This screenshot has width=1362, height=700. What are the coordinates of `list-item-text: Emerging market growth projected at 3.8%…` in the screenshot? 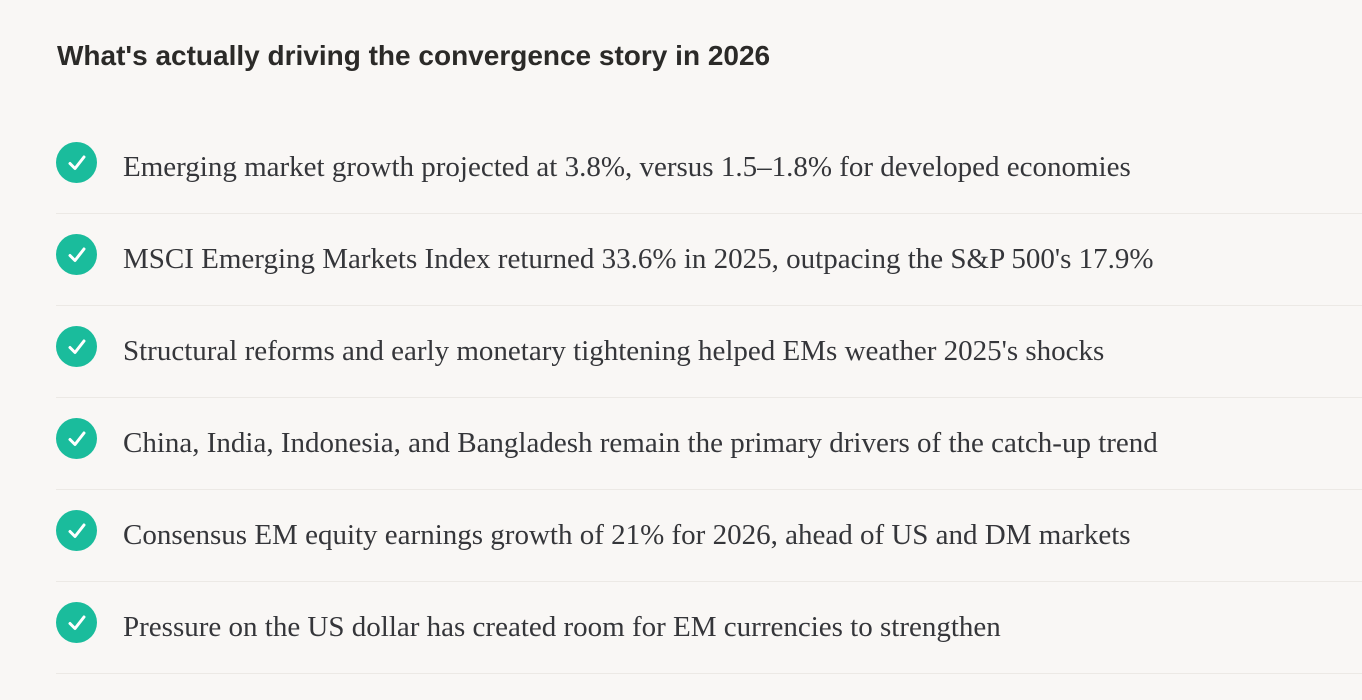 It's located at (627, 167).